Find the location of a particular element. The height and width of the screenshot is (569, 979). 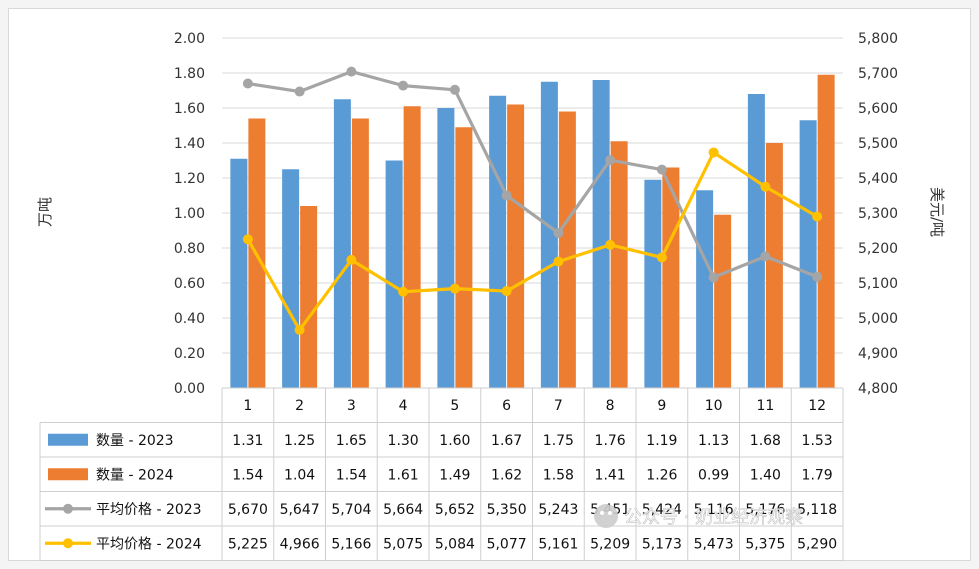

data-label: 5,176 is located at coordinates (765, 510).